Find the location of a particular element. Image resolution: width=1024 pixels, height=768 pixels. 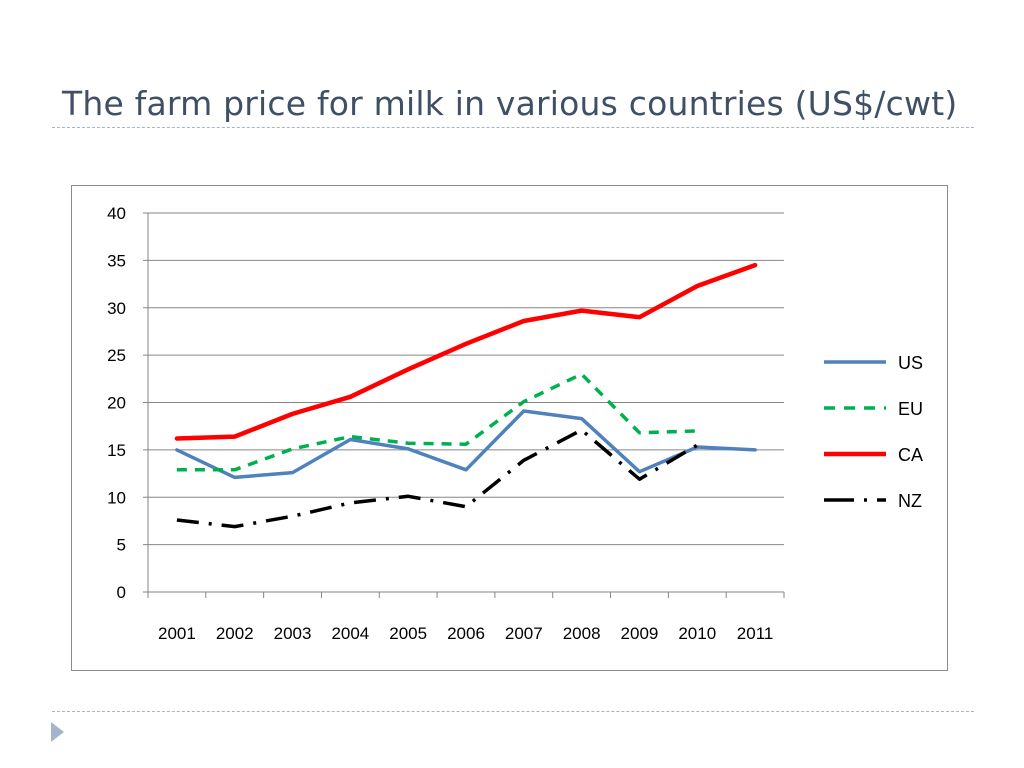

x-tick-label: 2003 is located at coordinates (293, 633).